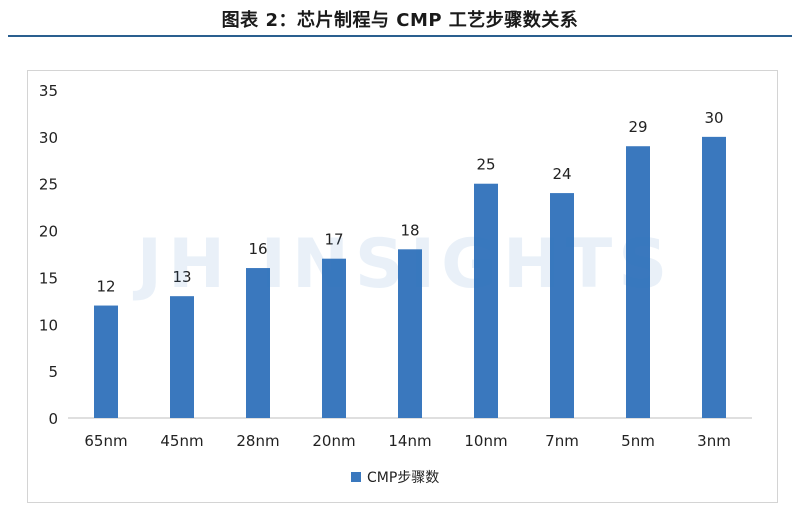 This screenshot has height=513, width=800. Describe the element at coordinates (53, 419) in the screenshot. I see `y-tick-label: 0` at that location.